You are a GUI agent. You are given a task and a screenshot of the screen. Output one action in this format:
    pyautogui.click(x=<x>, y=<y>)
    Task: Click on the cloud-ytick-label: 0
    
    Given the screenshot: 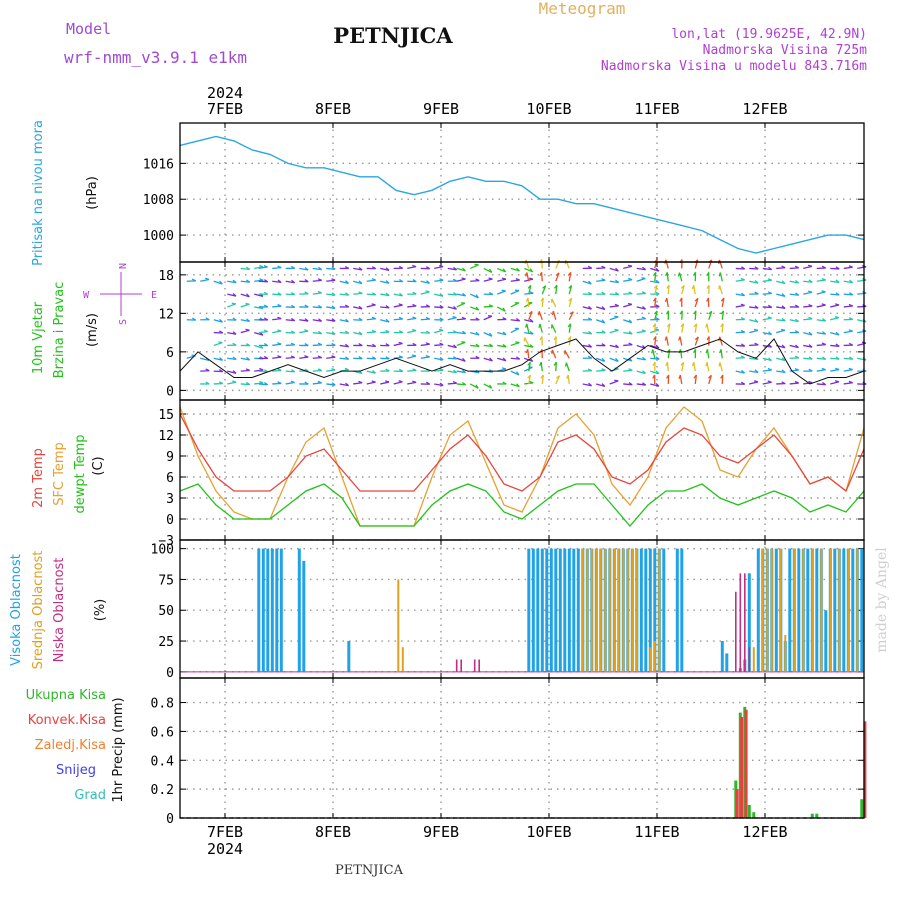 What is the action you would take?
    pyautogui.click(x=170, y=673)
    